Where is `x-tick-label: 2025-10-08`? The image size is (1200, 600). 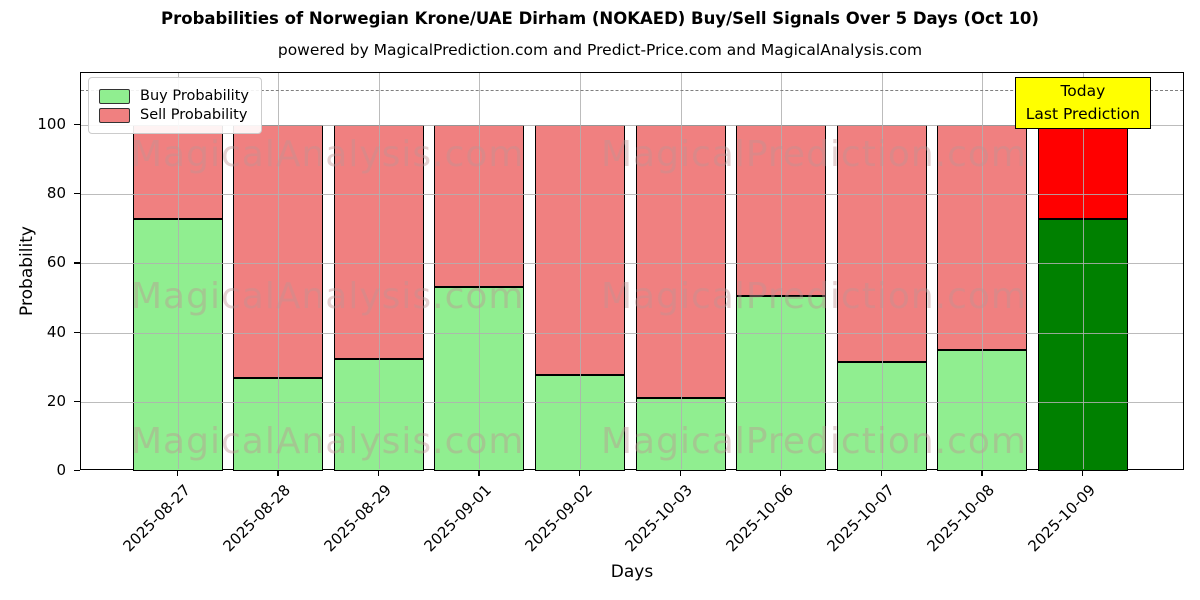
x-tick-label: 2025-10-08 is located at coordinates (961, 518).